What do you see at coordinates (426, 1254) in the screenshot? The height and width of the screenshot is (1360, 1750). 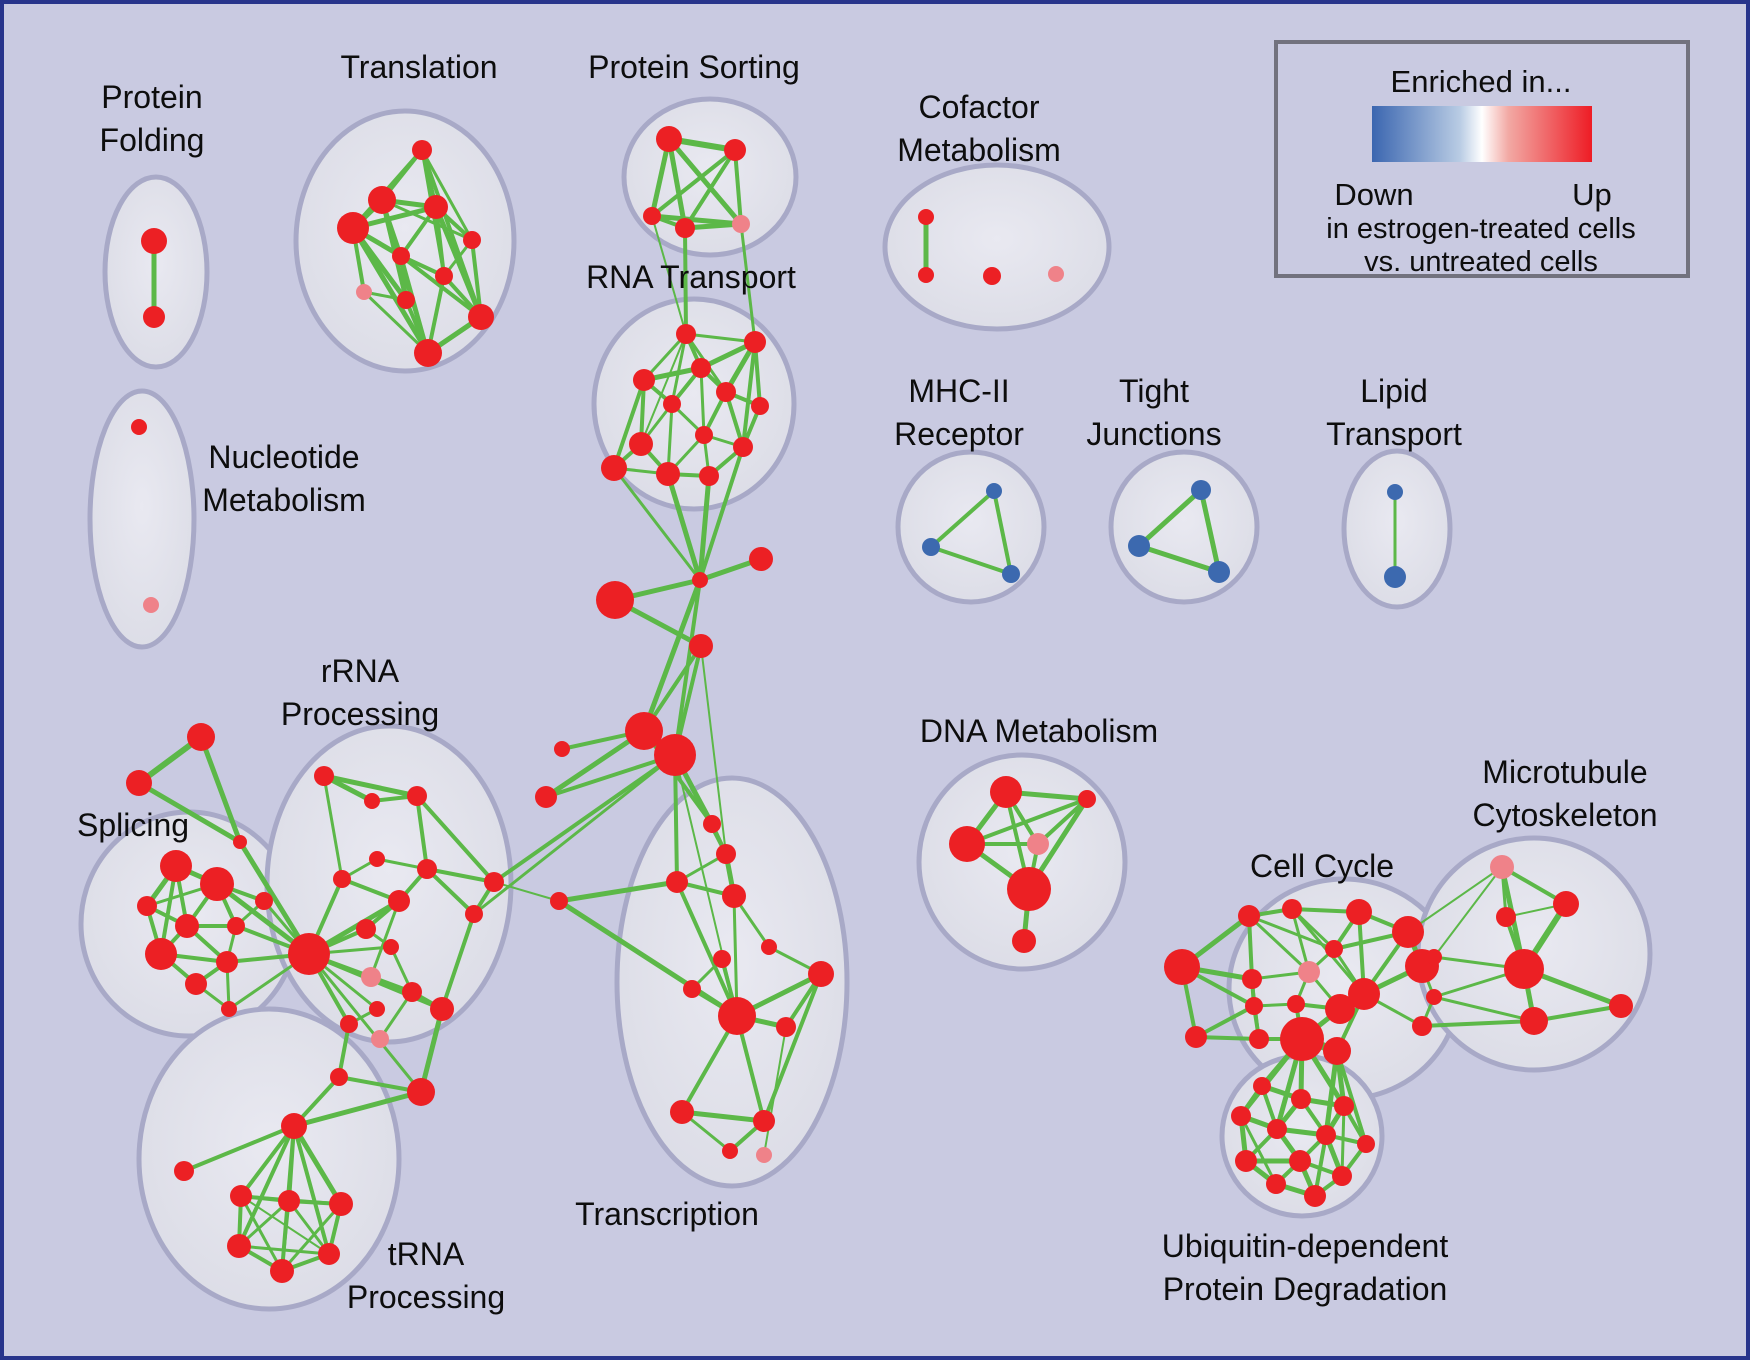 I see `cluster-label-trna-processing: tRNA` at bounding box center [426, 1254].